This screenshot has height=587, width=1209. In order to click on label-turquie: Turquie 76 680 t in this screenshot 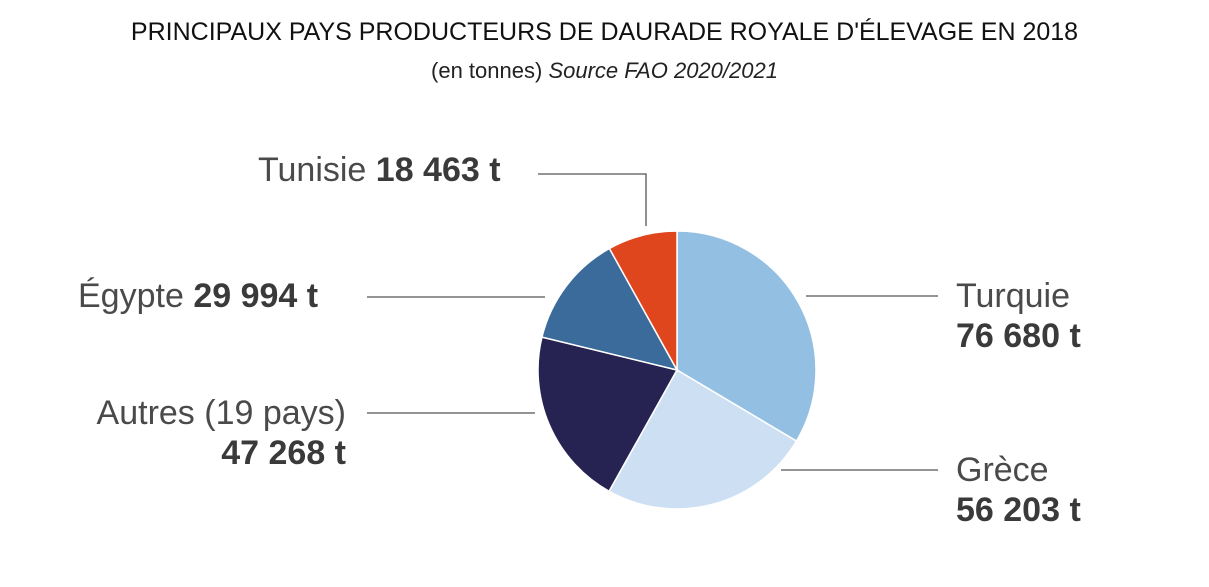, I will do `click(1018, 316)`.